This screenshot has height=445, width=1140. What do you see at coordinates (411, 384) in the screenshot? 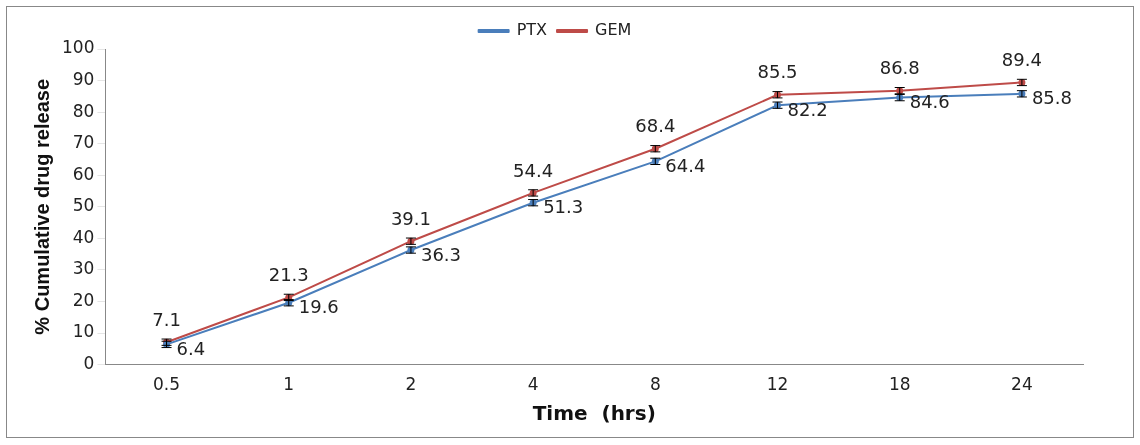
I see `x-tick-label: 2` at bounding box center [411, 384].